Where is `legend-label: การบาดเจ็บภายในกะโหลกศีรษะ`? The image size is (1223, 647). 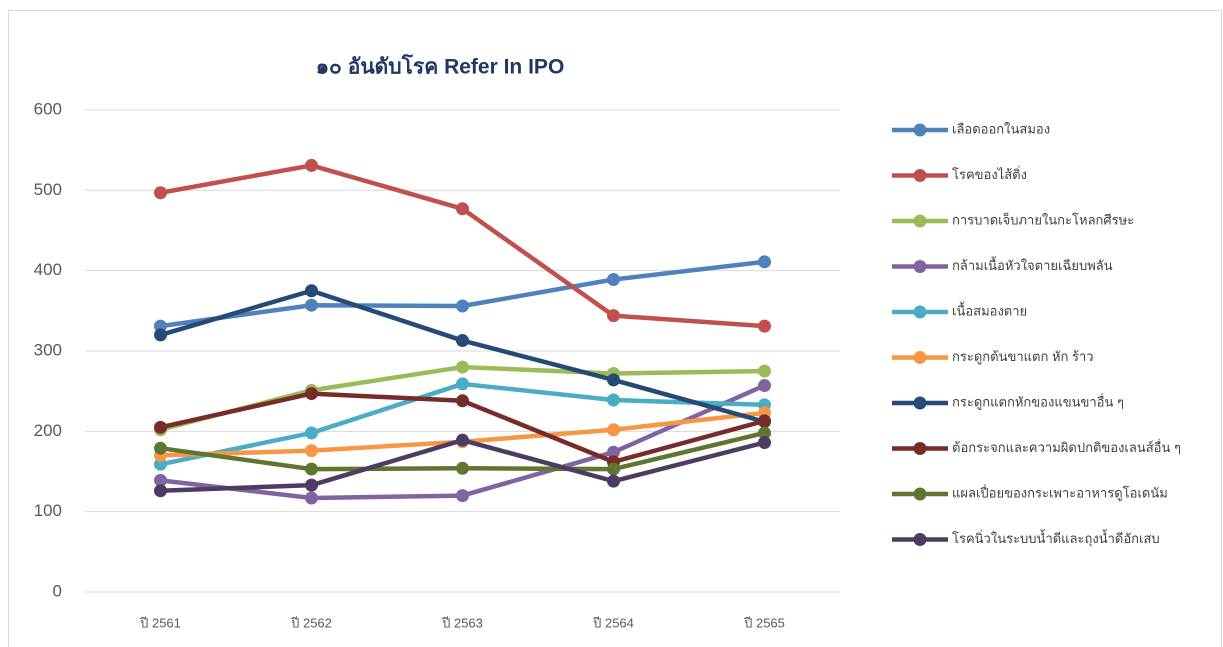 legend-label: การบาดเจ็บภายในกะโหลกศีรษะ is located at coordinates (1043, 218).